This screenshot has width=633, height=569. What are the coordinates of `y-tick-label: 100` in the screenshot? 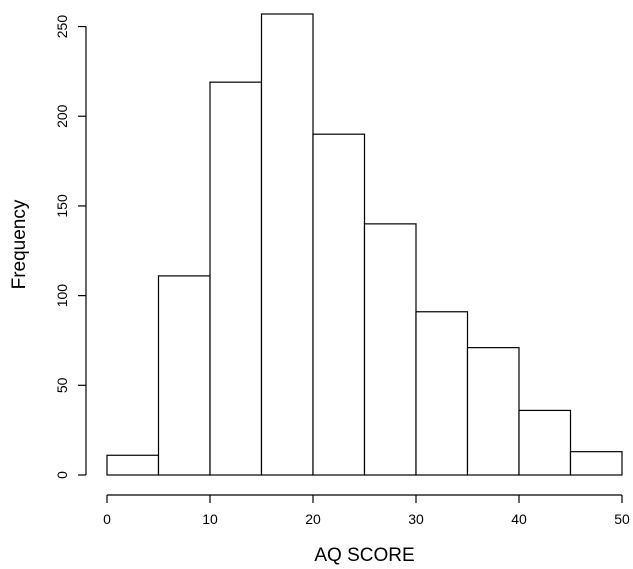 It's located at (62, 296).